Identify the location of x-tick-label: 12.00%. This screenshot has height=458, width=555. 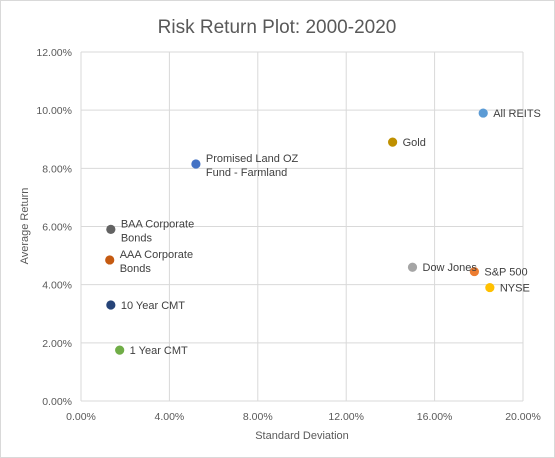
(346, 417).